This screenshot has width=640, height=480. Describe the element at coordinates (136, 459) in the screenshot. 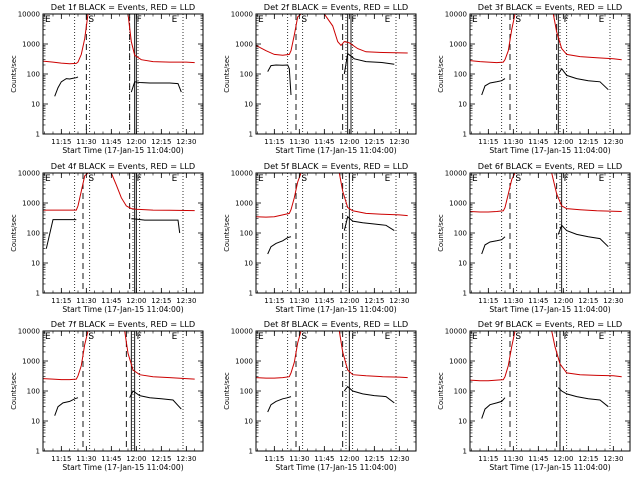

I see `det-7-x-tick-label-4: 12:00` at that location.